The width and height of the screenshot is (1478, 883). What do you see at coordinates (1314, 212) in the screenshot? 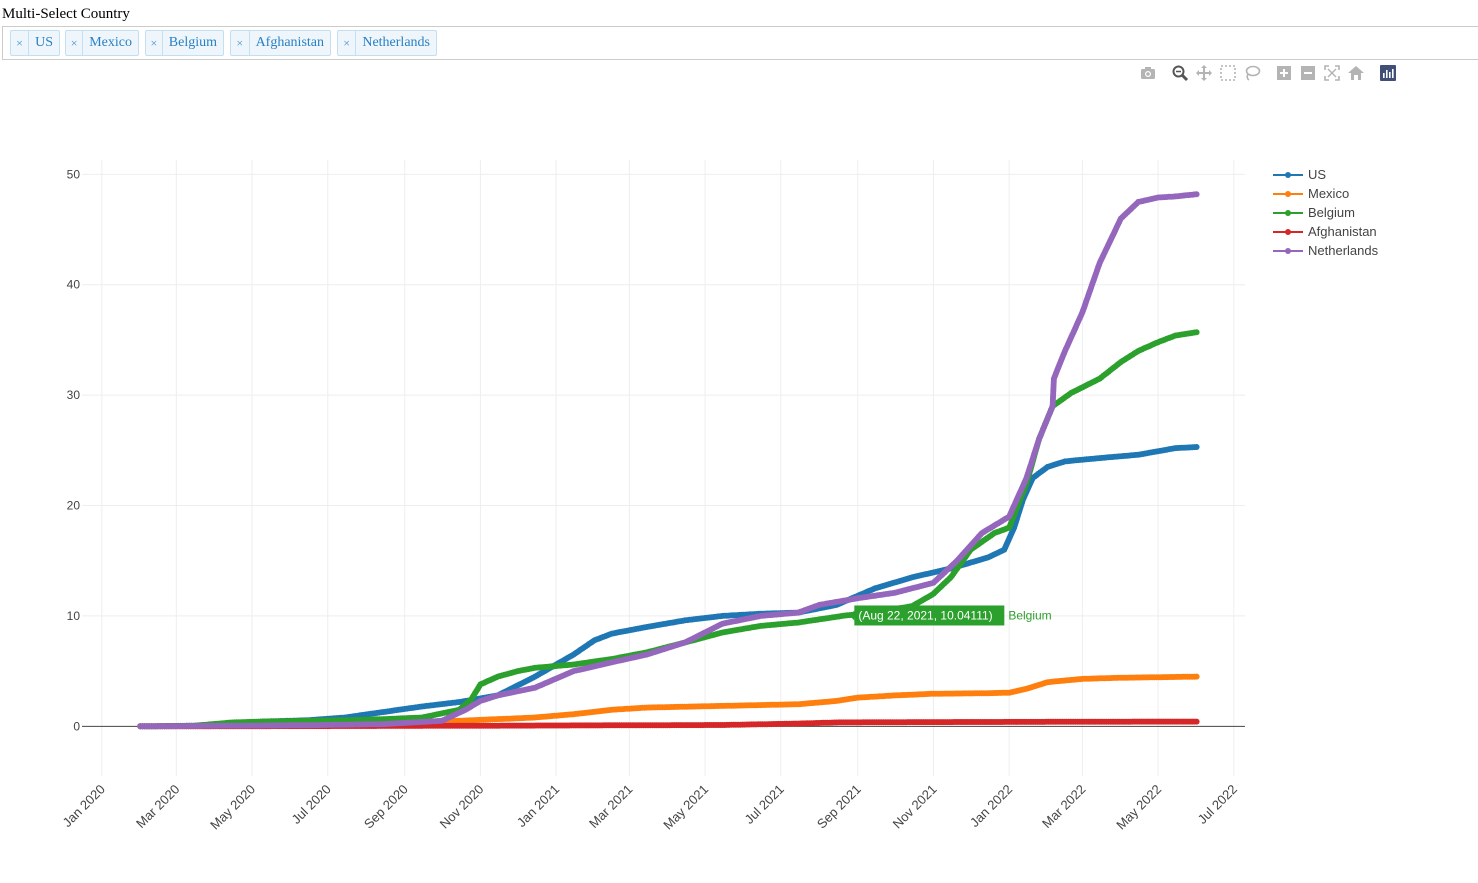
I see `legend-item: Belgium` at bounding box center [1314, 212].